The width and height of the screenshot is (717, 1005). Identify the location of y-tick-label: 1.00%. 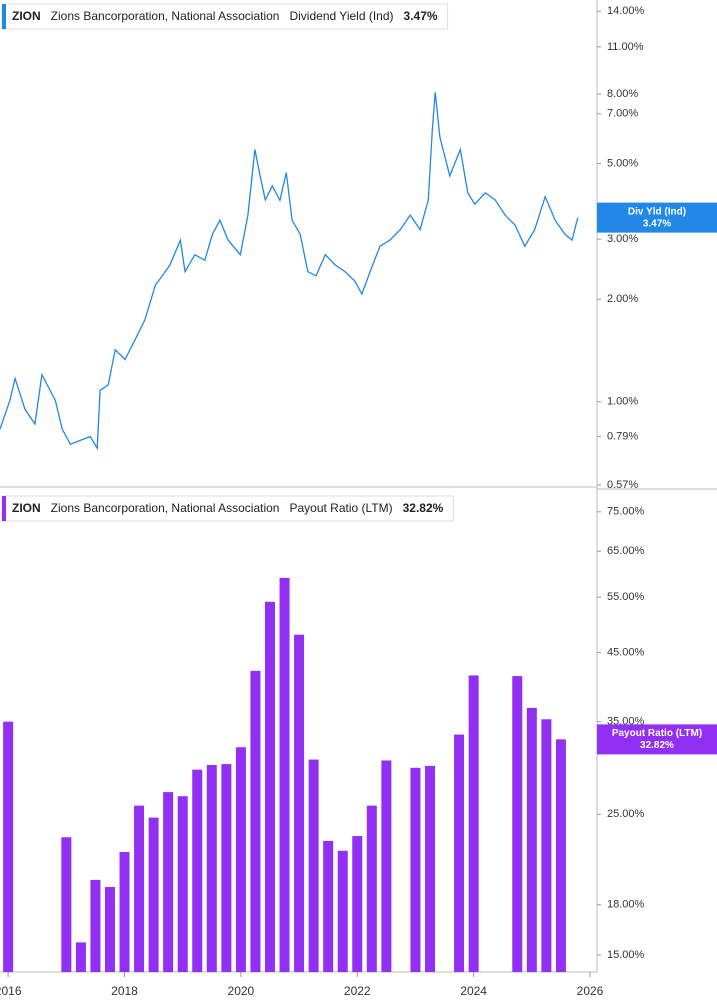
(622, 402).